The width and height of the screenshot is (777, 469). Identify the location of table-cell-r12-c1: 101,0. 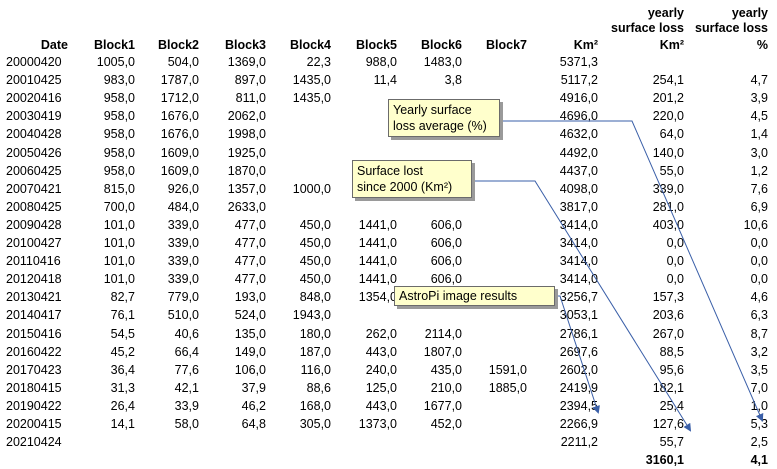
(119, 279).